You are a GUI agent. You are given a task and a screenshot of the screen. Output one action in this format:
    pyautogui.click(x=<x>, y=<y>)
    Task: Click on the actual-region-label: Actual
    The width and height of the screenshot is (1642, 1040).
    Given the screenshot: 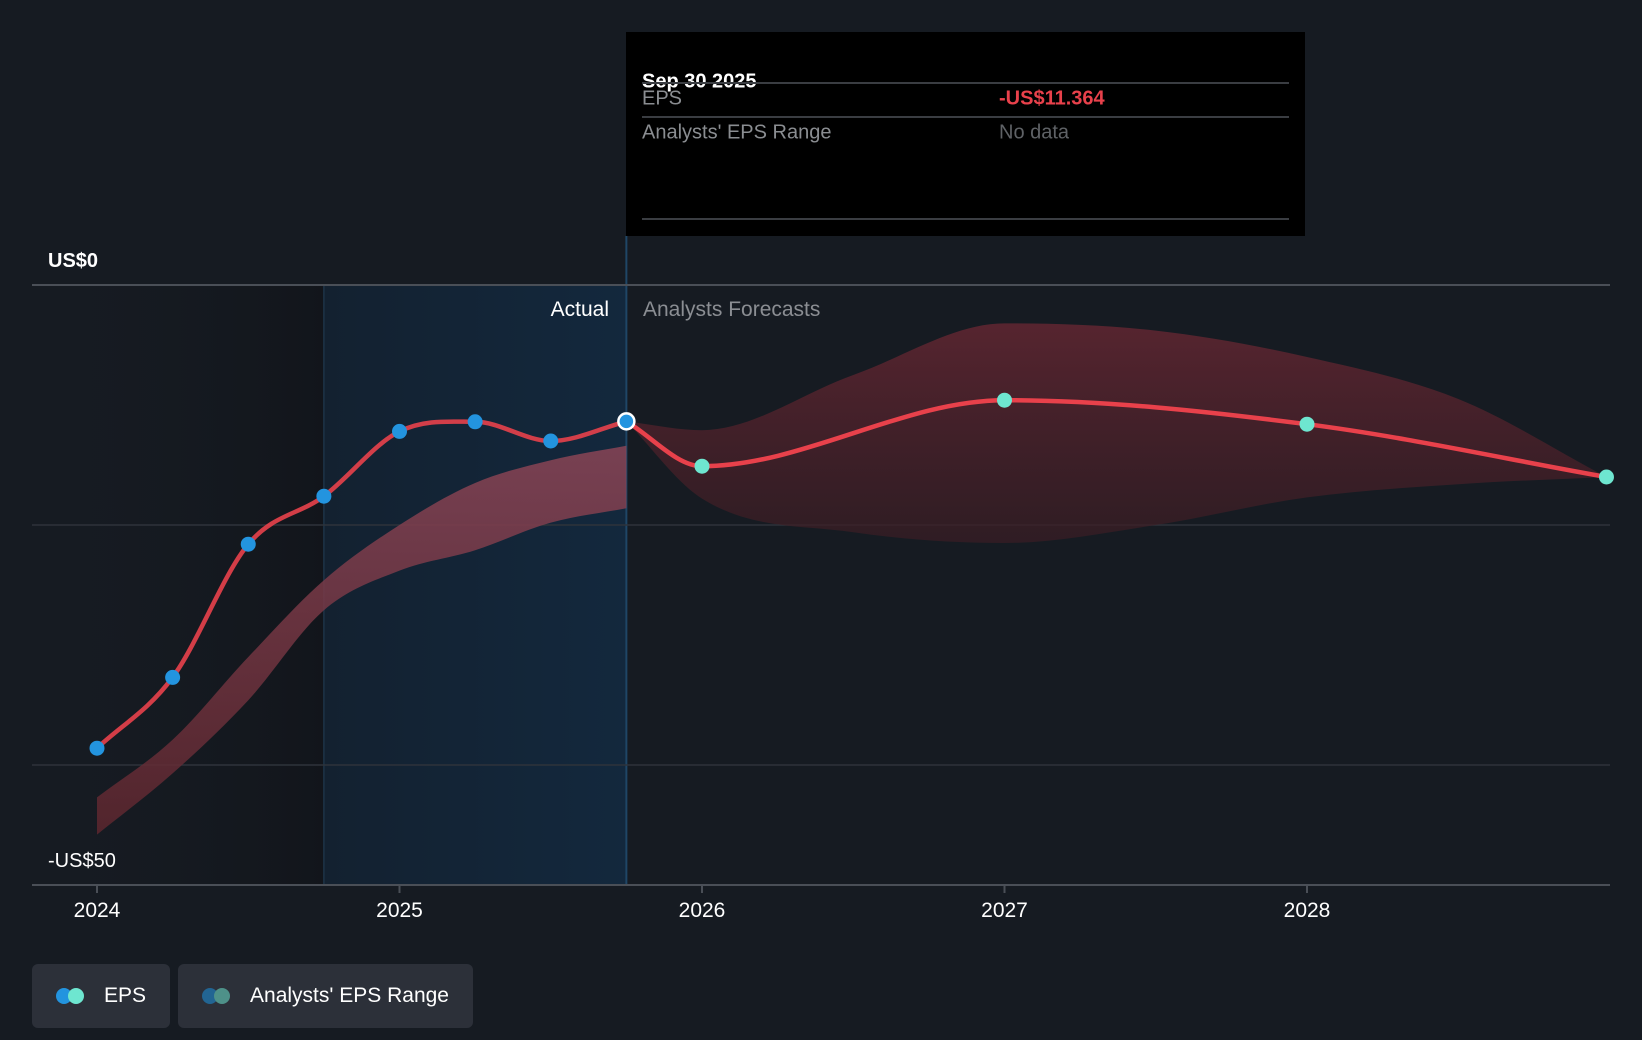 What is the action you would take?
    pyautogui.click(x=580, y=309)
    